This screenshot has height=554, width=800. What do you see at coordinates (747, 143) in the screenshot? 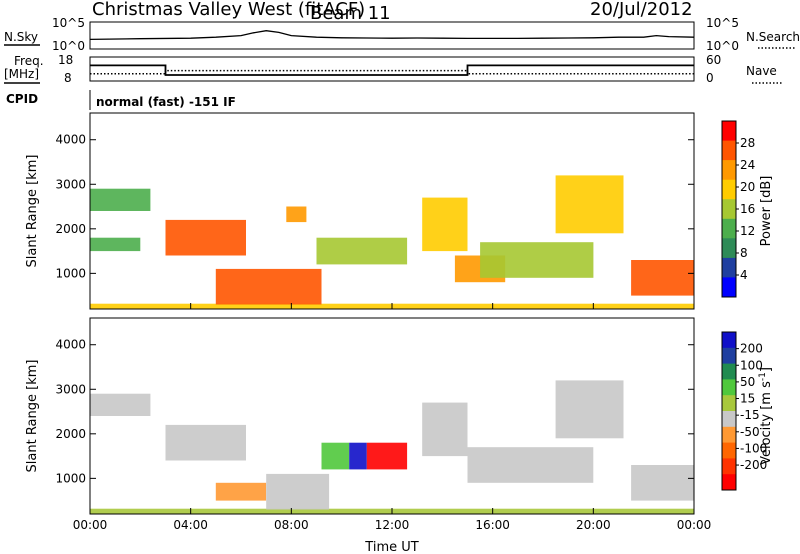
I see `colorbar-tick-label: 28` at bounding box center [747, 143].